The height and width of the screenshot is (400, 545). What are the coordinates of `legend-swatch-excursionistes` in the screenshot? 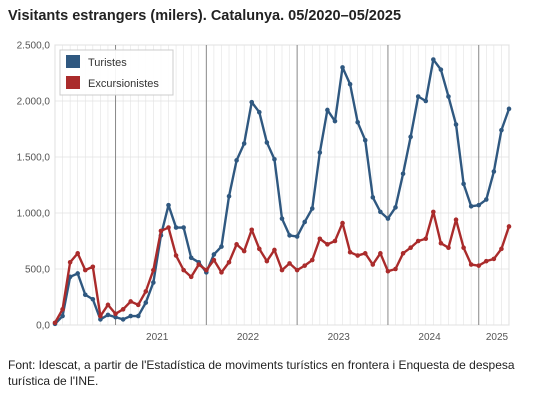 It's located at (73, 82).